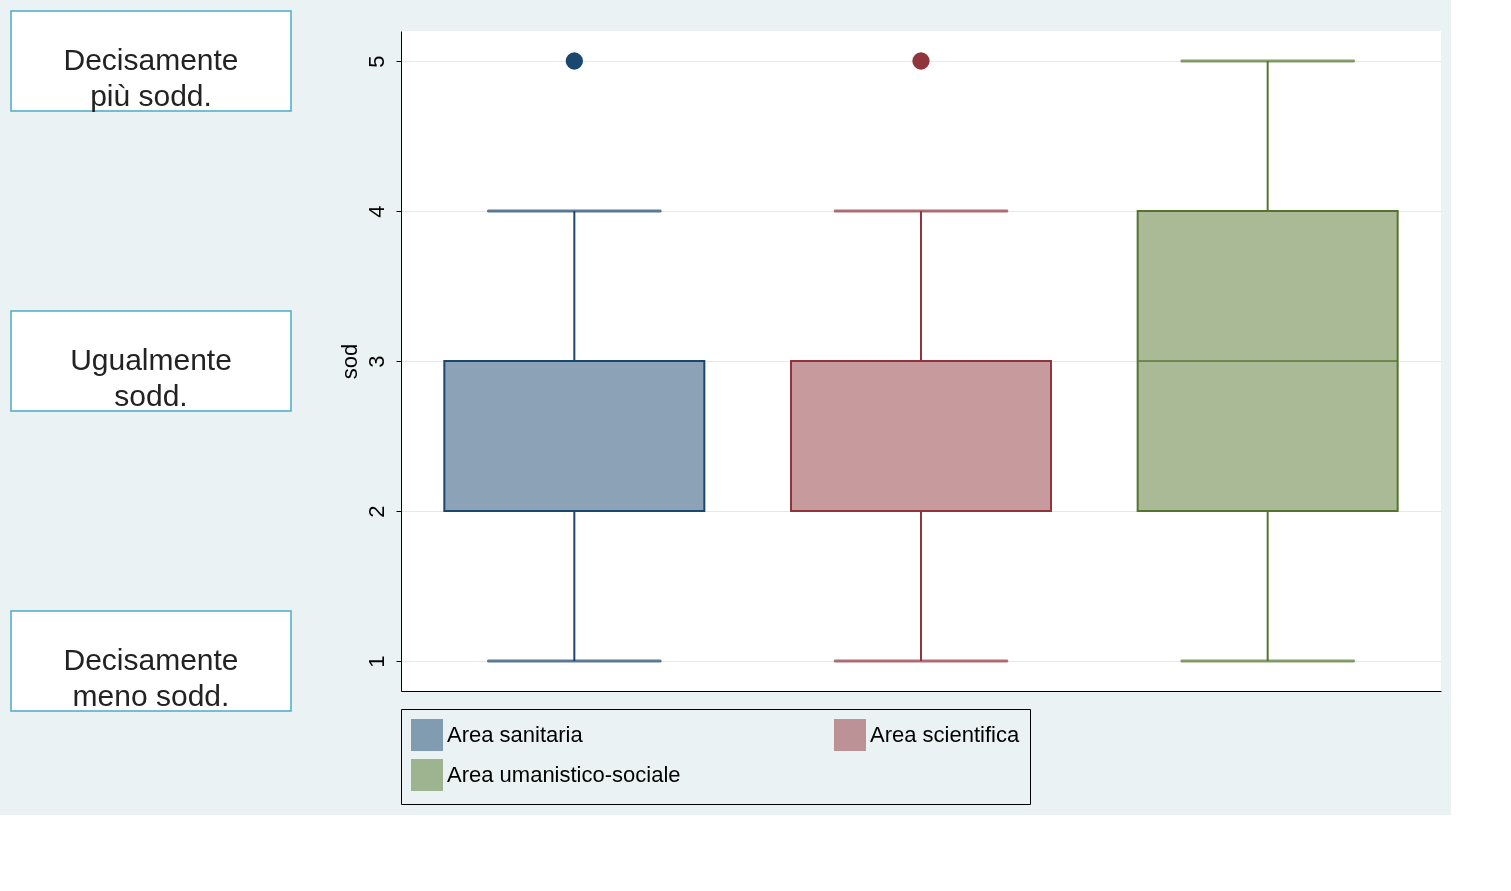 Image resolution: width=1511 pixels, height=891 pixels. What do you see at coordinates (376, 361) in the screenshot?
I see `y-tick-label: 3` at bounding box center [376, 361].